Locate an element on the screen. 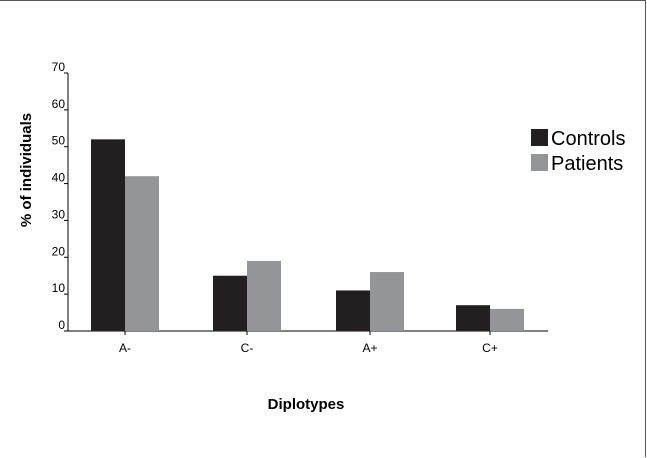 The image size is (647, 458). y-tick-label: 50 is located at coordinates (59, 141).